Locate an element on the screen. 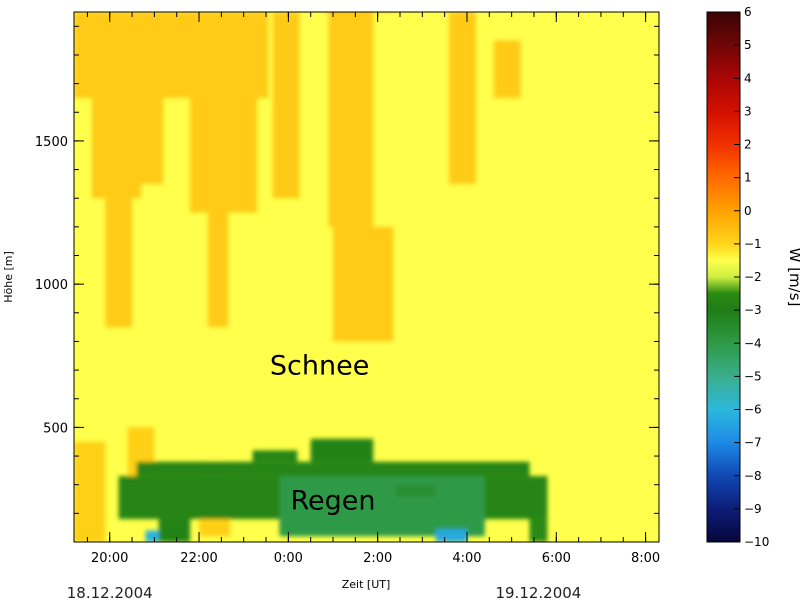 This screenshot has width=800, height=600. colorbar-tick-label: 4 is located at coordinates (748, 78).